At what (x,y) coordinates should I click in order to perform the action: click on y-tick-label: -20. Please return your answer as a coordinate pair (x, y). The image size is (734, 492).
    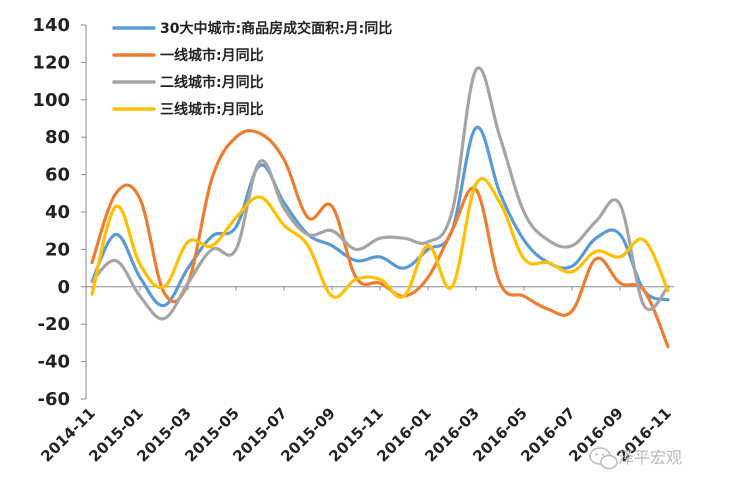
    Looking at the image, I should click on (53, 324).